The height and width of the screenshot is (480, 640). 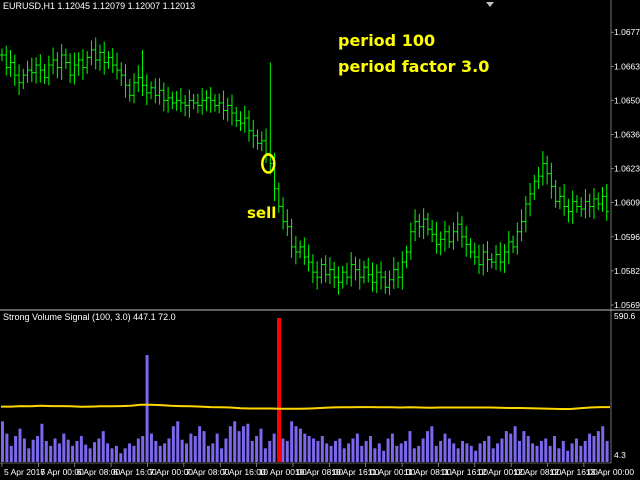 I want to click on sell-signal-marker, so click(x=268, y=163).